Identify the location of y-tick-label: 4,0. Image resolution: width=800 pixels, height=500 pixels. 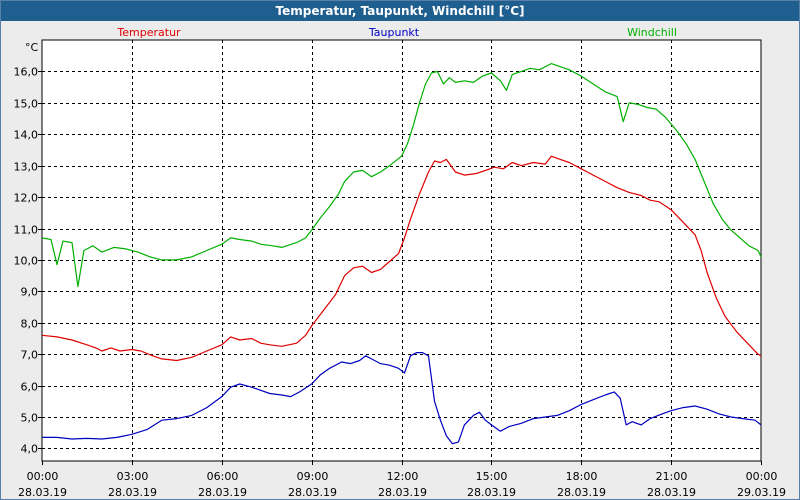
(30, 449).